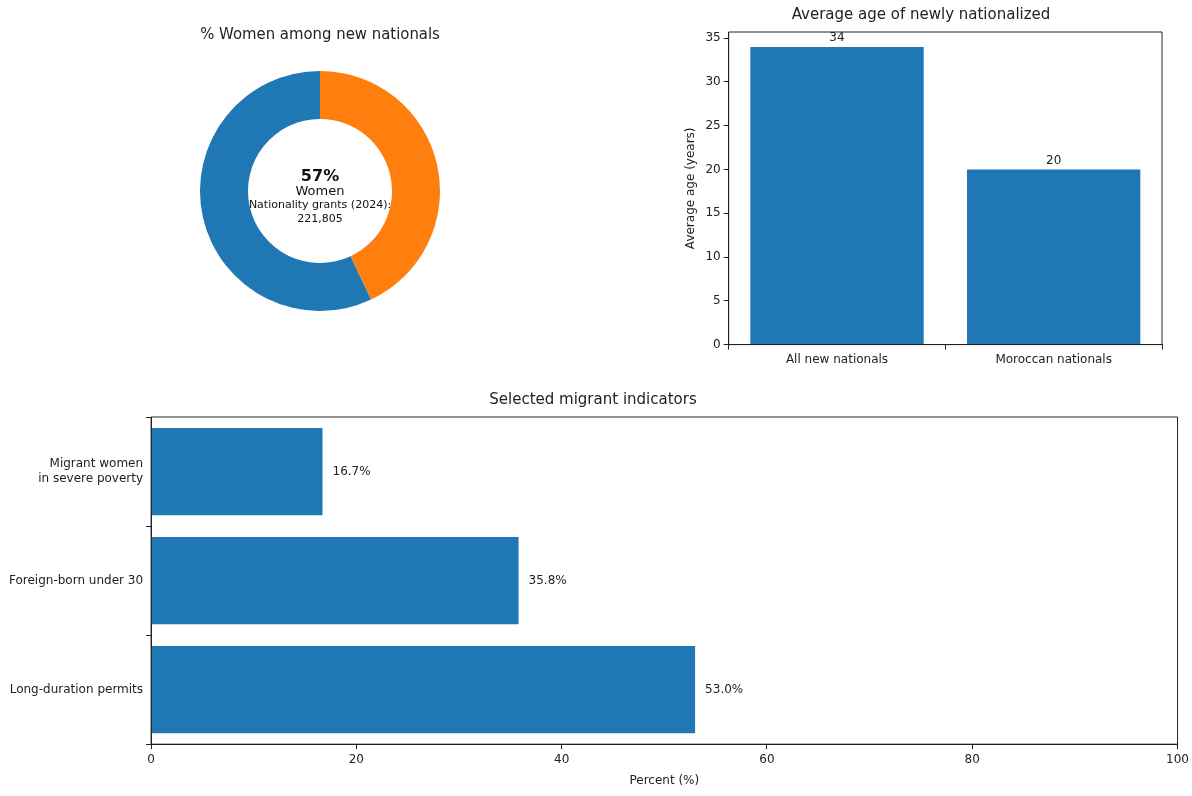  I want to click on y-tick-label: 5, so click(717, 299).